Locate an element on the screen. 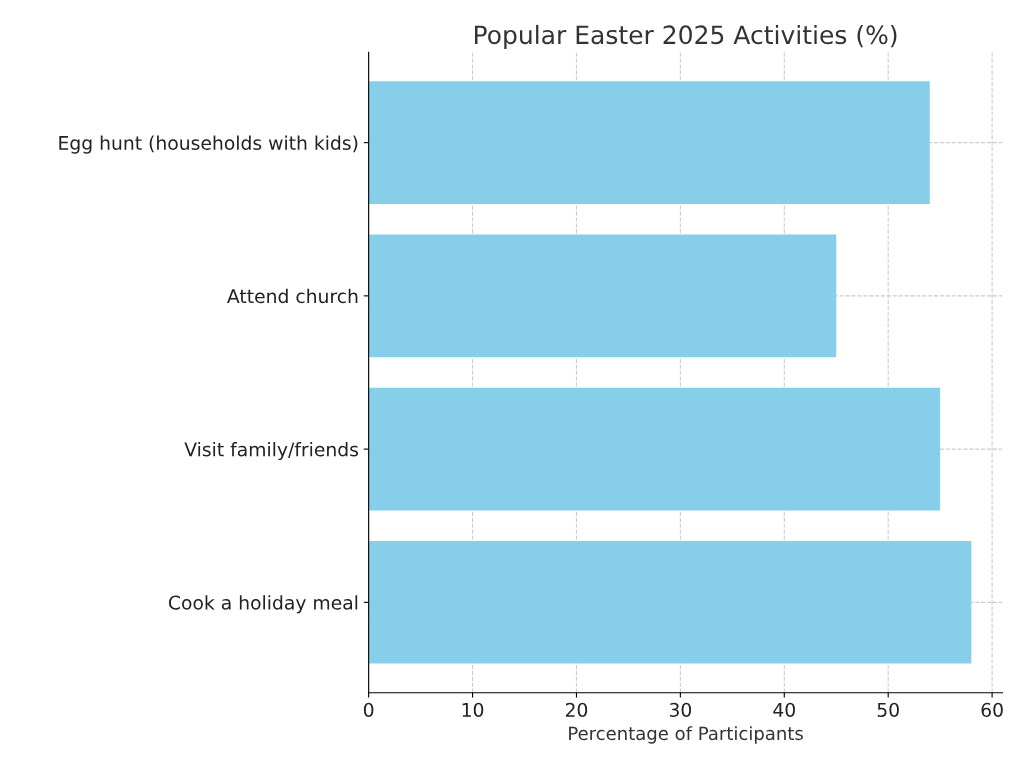  chart-title: Popular Easter 2025 Activities (%) is located at coordinates (686, 37).